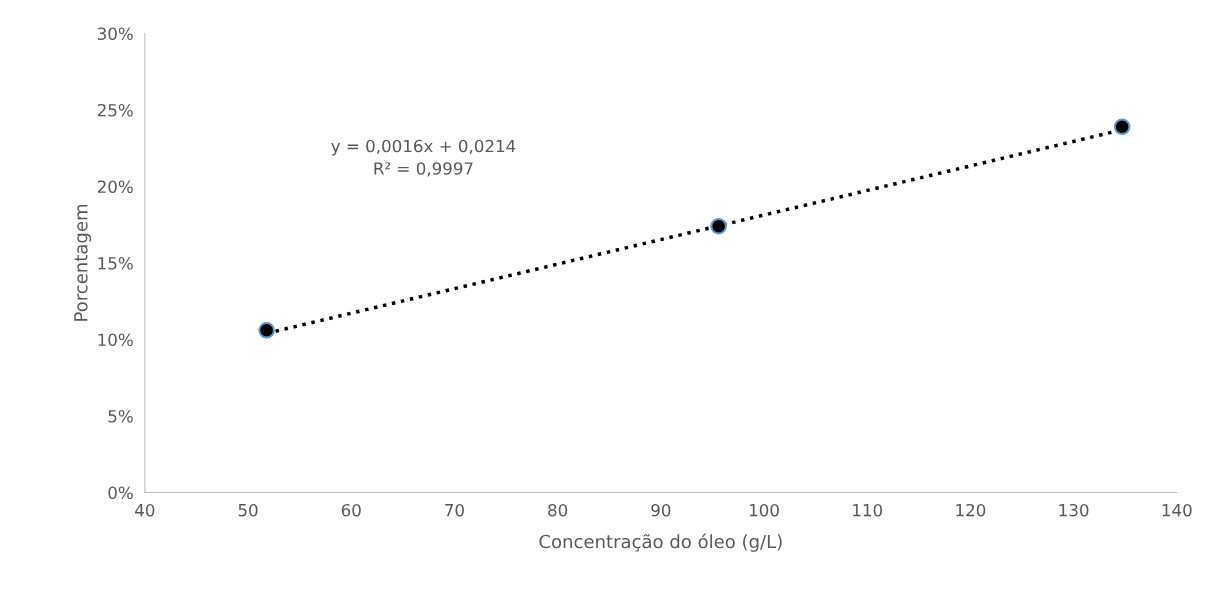  What do you see at coordinates (115, 187) in the screenshot?
I see `y-tick-label: 20%` at bounding box center [115, 187].